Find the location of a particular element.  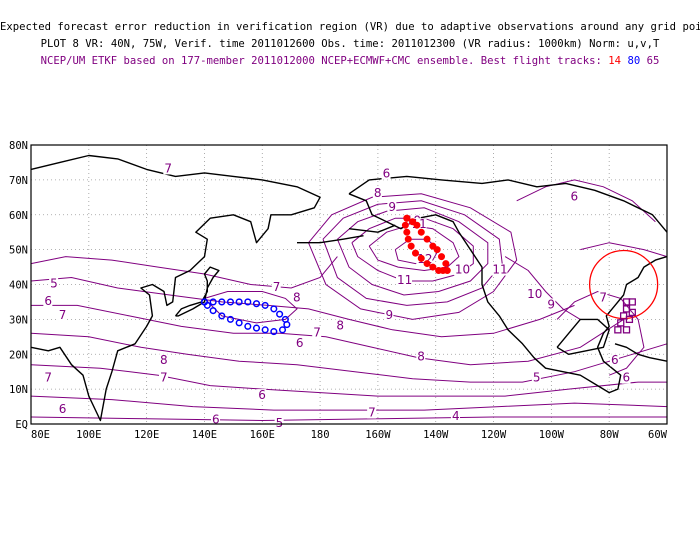

lon-tick-label: 180 is located at coordinates (320, 435).